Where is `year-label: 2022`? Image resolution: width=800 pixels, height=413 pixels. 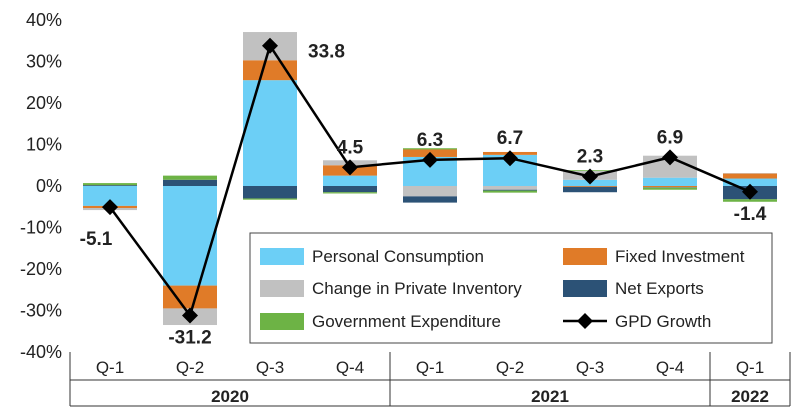
year-label: 2022 is located at coordinates (750, 396).